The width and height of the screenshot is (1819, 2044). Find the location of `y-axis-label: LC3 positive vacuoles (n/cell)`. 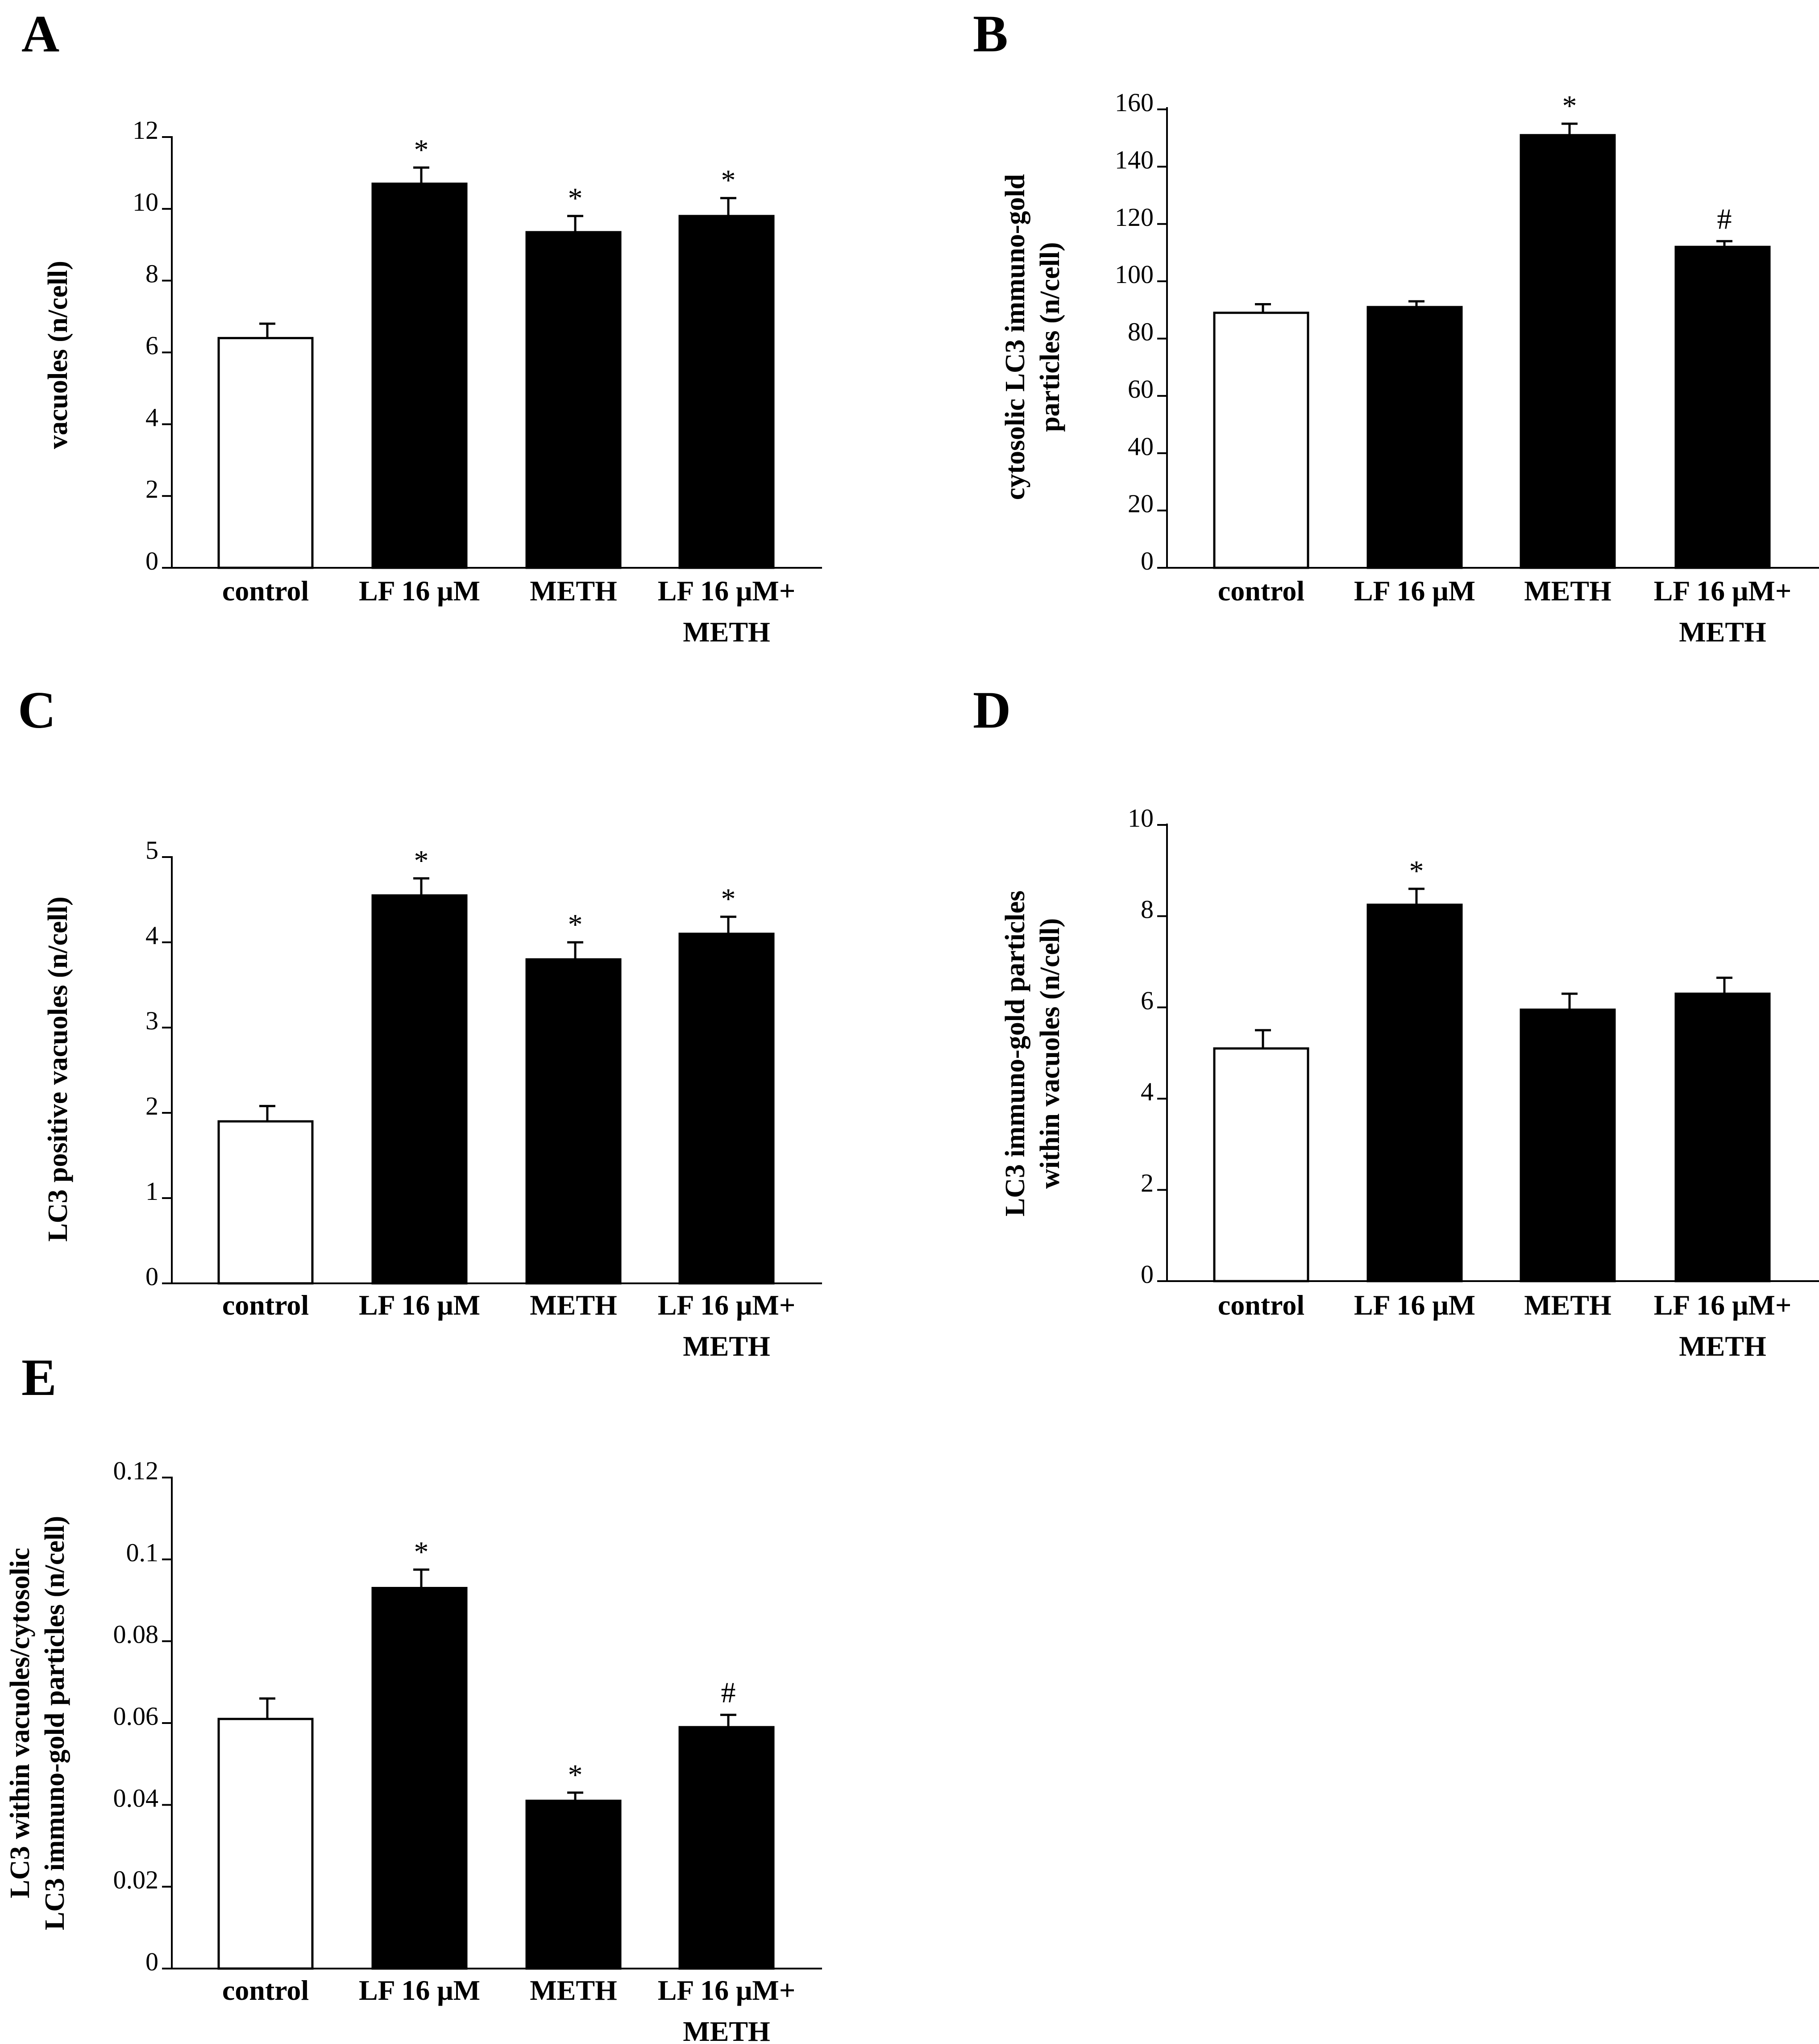

y-axis-label: LC3 positive vacuoles (n/cell) is located at coordinates (58, 1068).